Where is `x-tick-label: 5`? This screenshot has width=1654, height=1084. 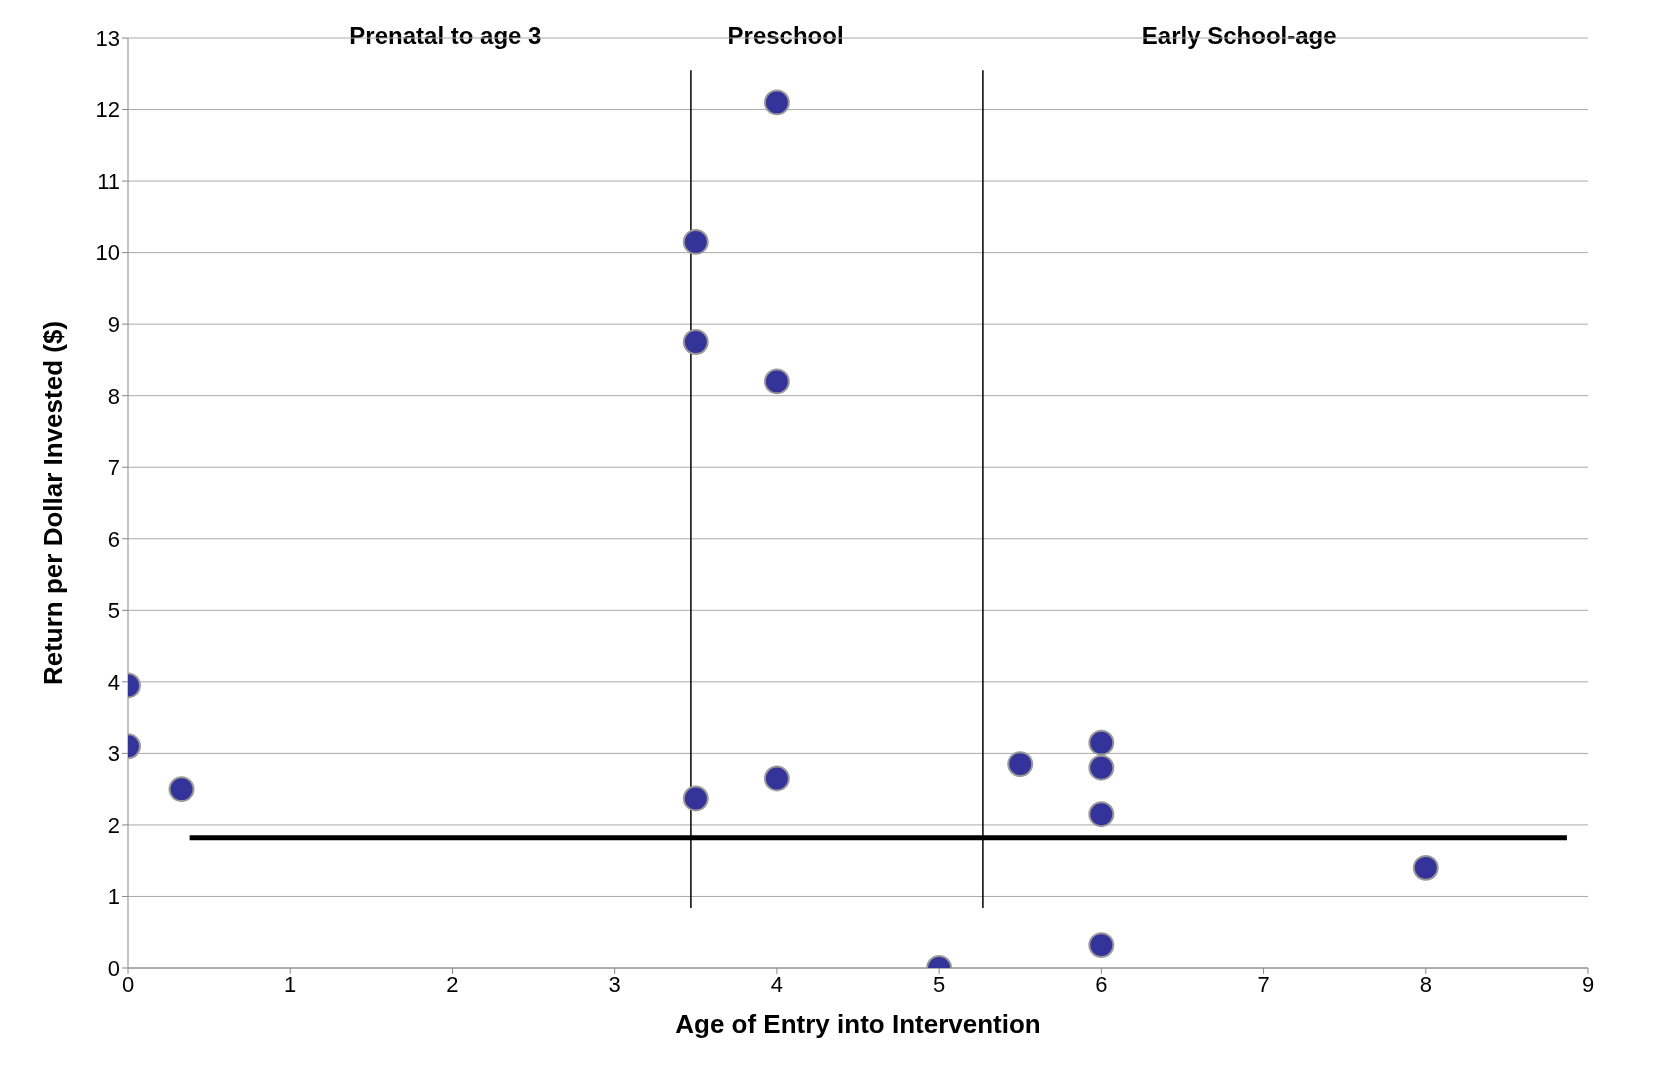 x-tick-label: 5 is located at coordinates (939, 984).